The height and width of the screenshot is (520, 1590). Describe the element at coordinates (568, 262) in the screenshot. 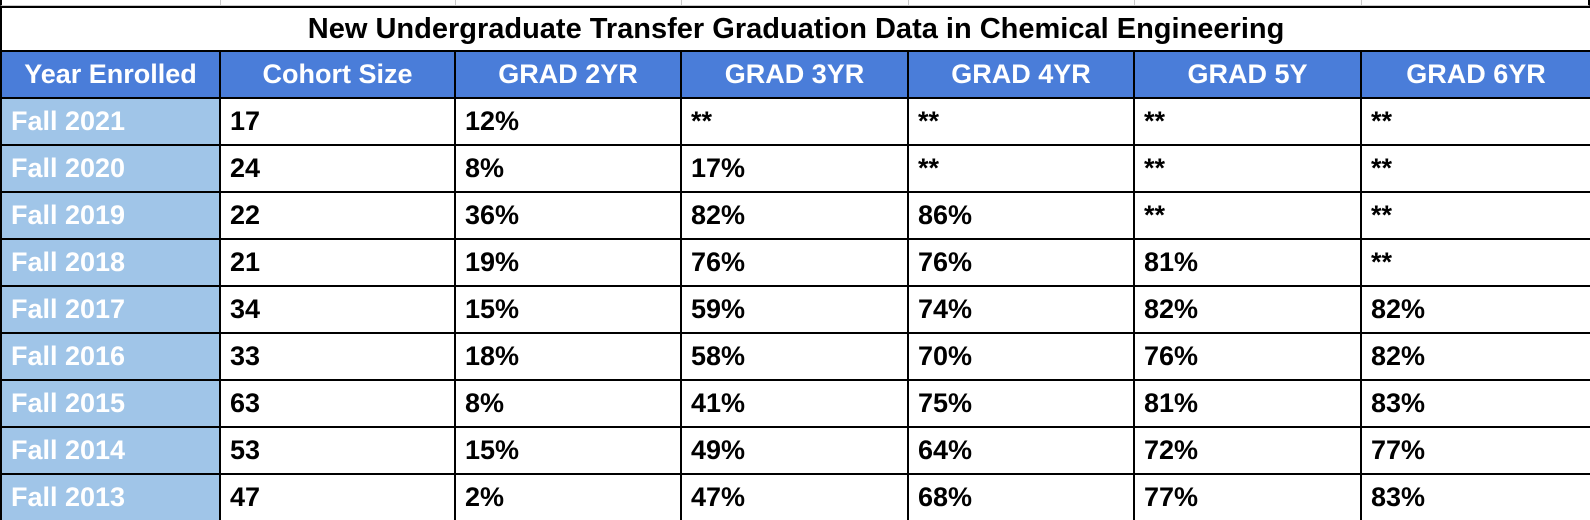

I see `grad-2yr-cell: 19%` at that location.